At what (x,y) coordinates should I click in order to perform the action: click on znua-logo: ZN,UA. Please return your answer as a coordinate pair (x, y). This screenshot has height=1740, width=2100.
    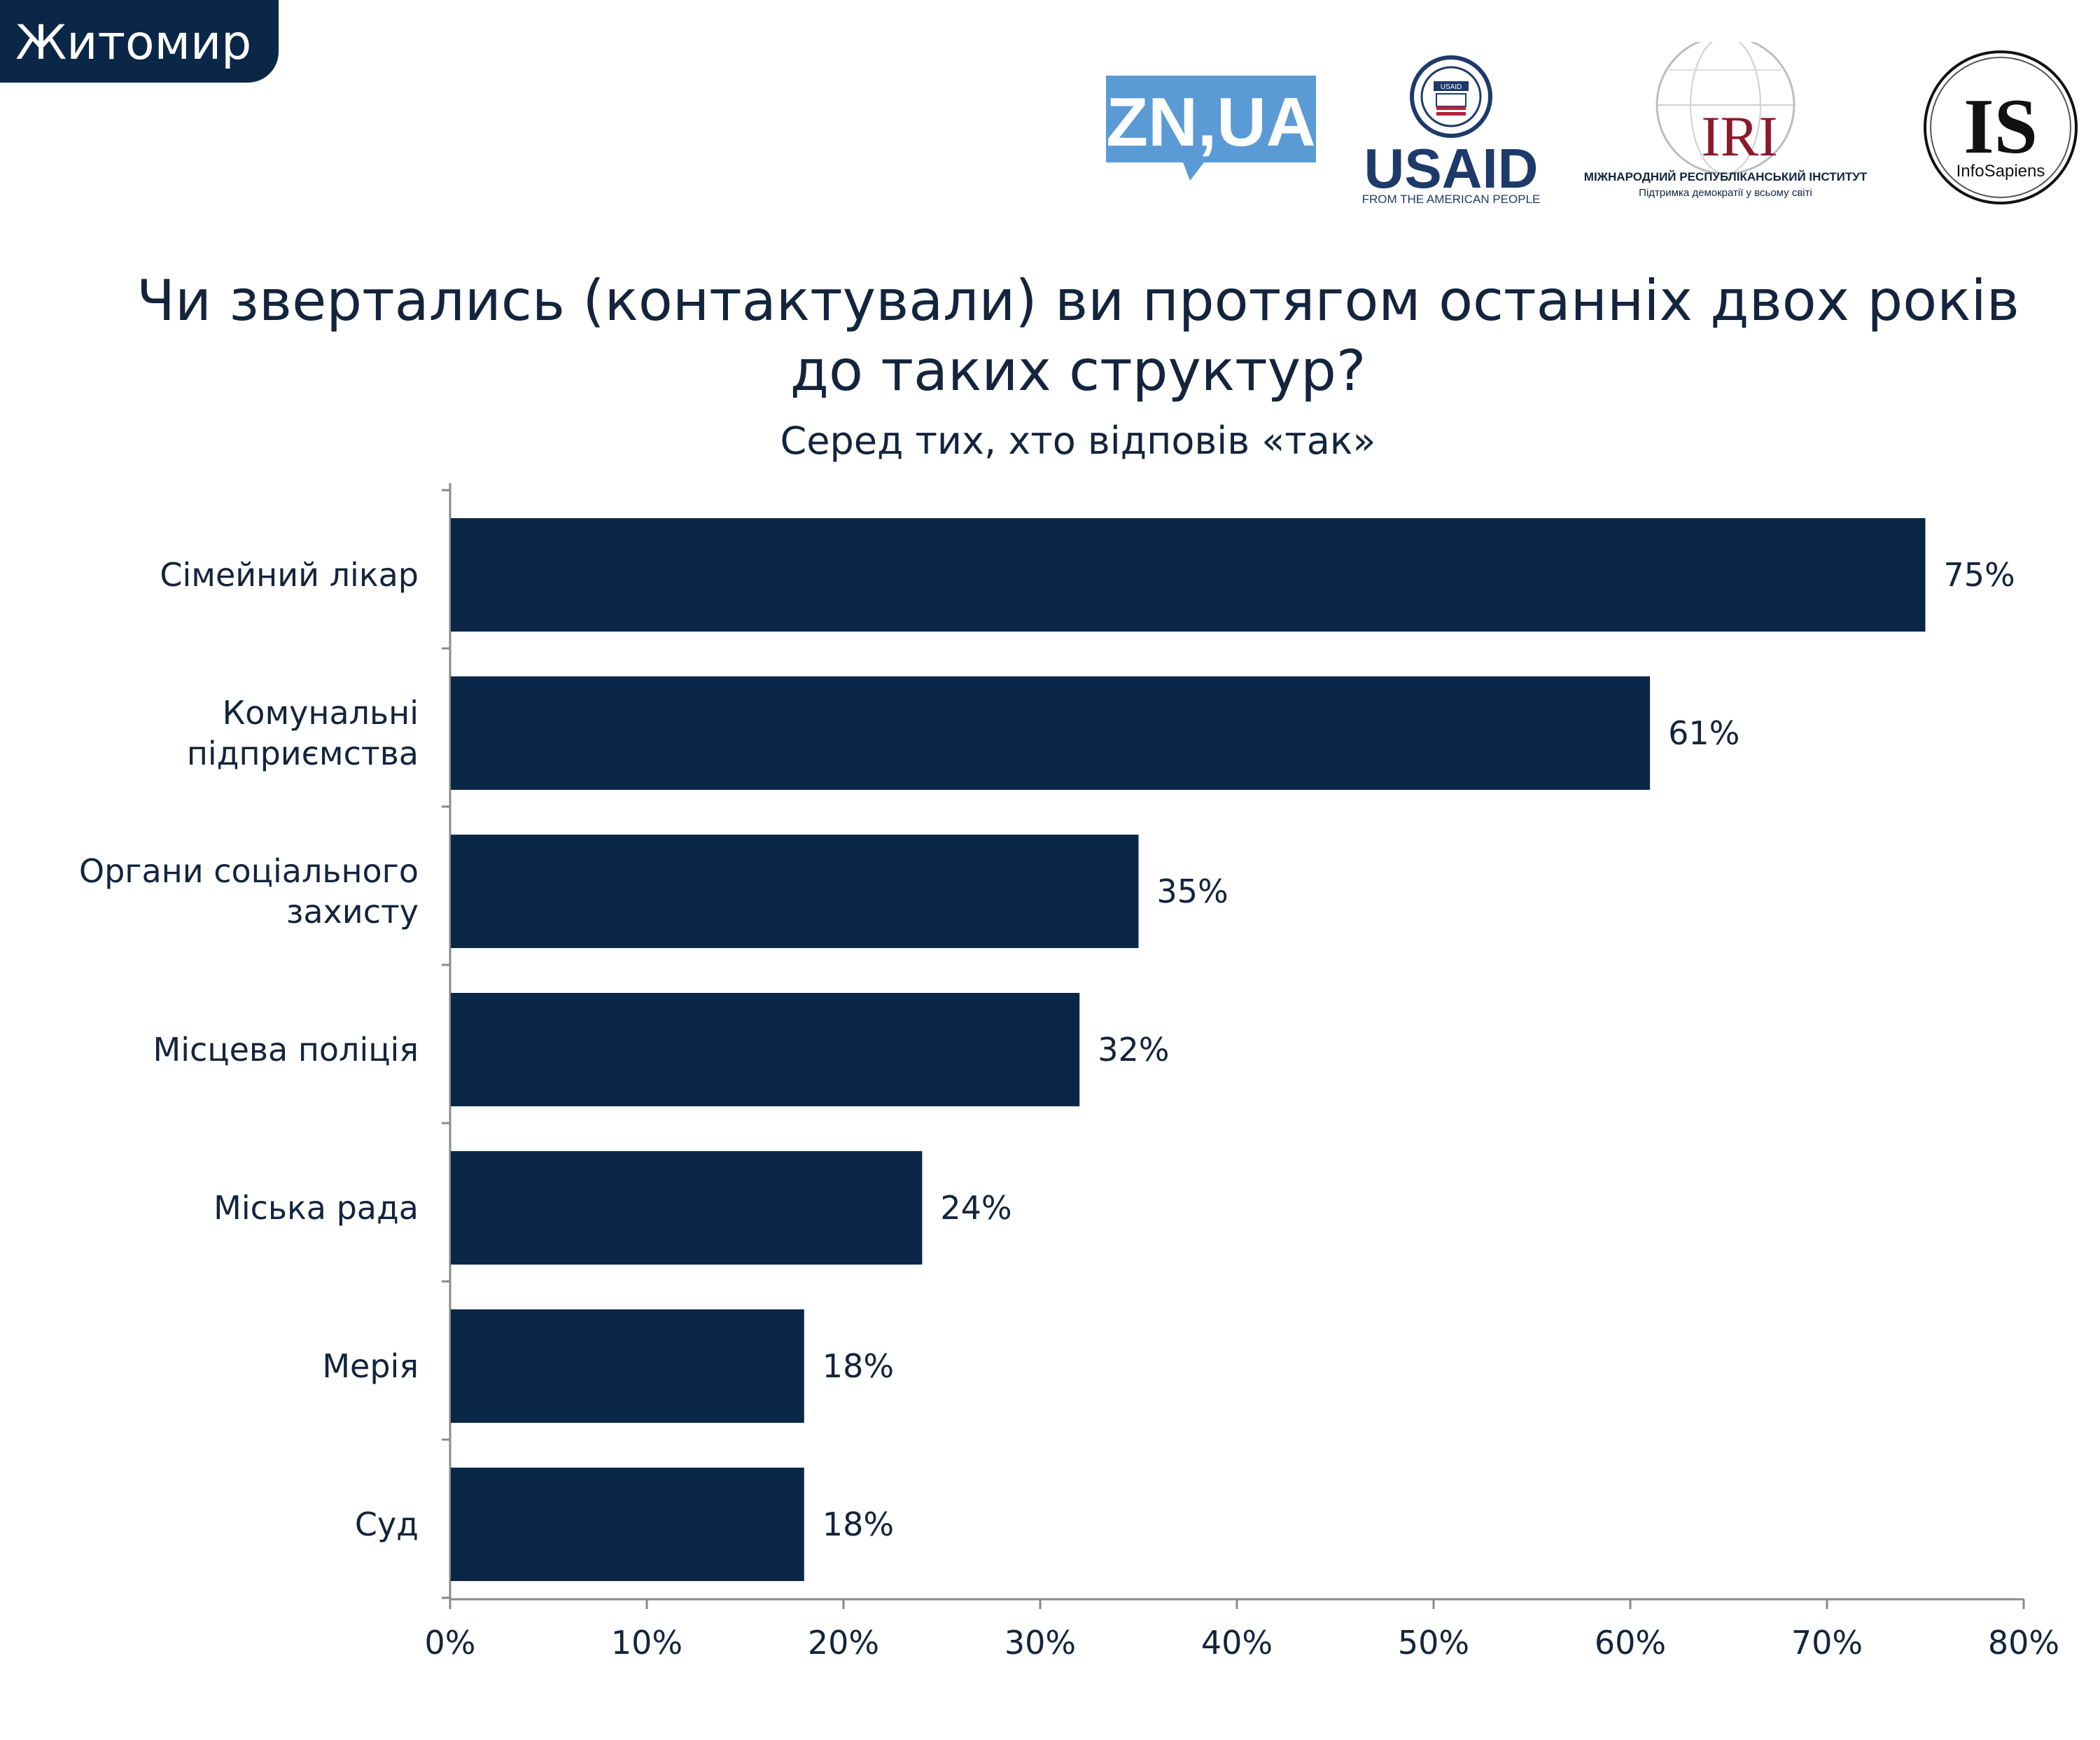
    Looking at the image, I should click on (1211, 128).